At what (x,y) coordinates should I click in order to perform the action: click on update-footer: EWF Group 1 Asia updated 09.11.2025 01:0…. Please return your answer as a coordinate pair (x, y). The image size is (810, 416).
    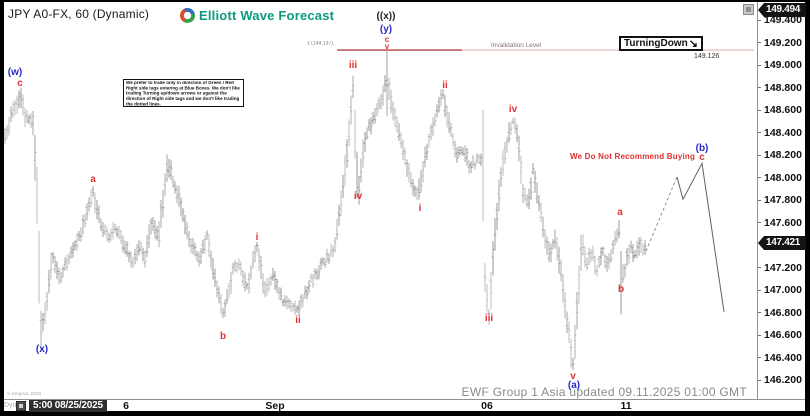
    Looking at the image, I should click on (604, 392).